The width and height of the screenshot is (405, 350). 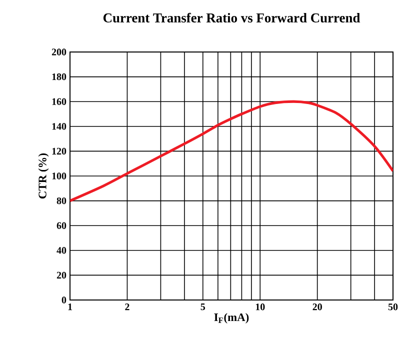 I want to click on y-tick-label: 40, so click(x=61, y=250).